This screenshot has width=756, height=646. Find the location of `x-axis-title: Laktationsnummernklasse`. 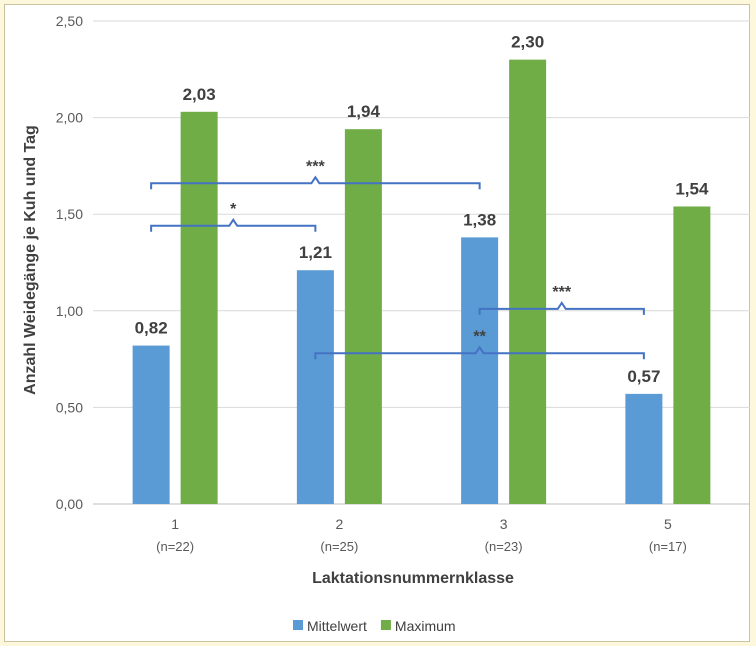

x-axis-title: Laktationsnummernklasse is located at coordinates (413, 578).